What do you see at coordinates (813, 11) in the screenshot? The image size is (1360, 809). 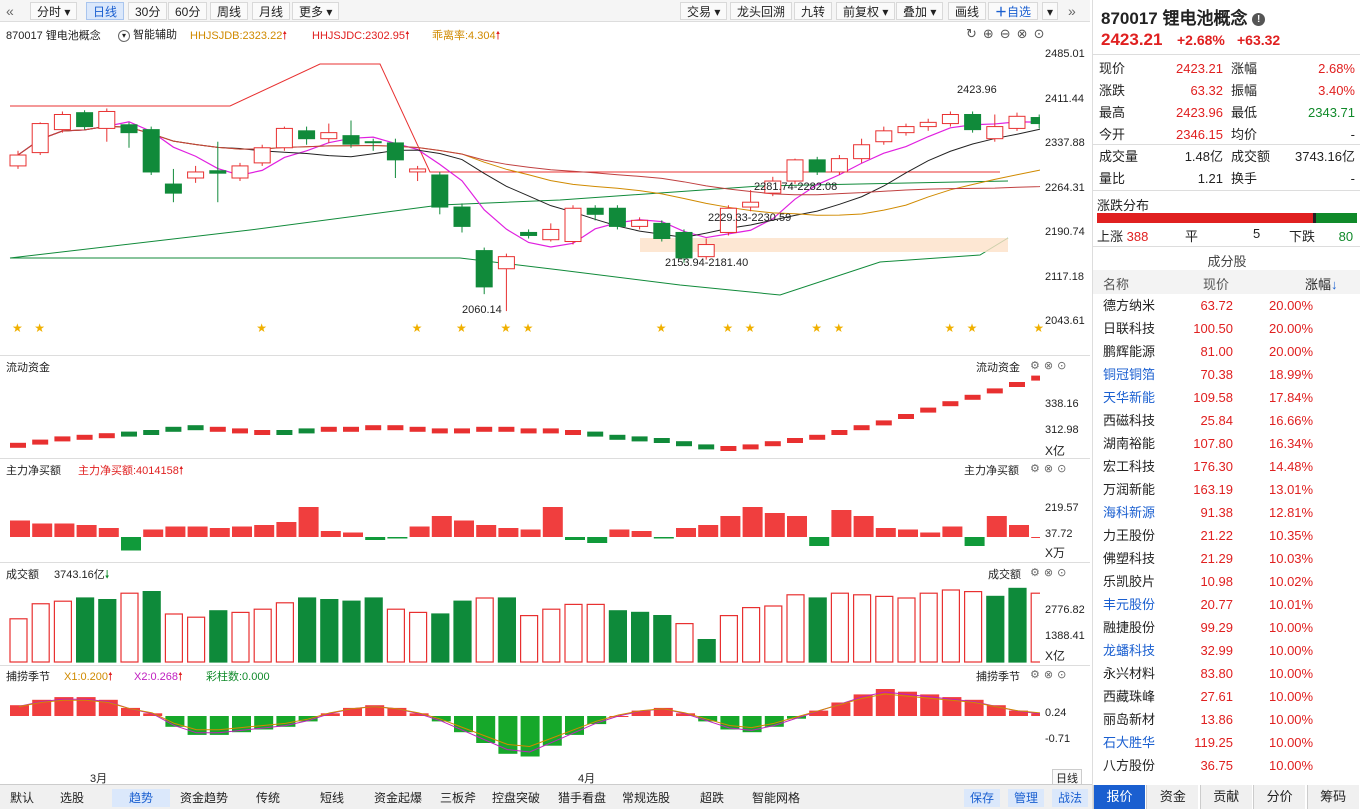 I see `nine-turn-button: 九转` at bounding box center [813, 11].